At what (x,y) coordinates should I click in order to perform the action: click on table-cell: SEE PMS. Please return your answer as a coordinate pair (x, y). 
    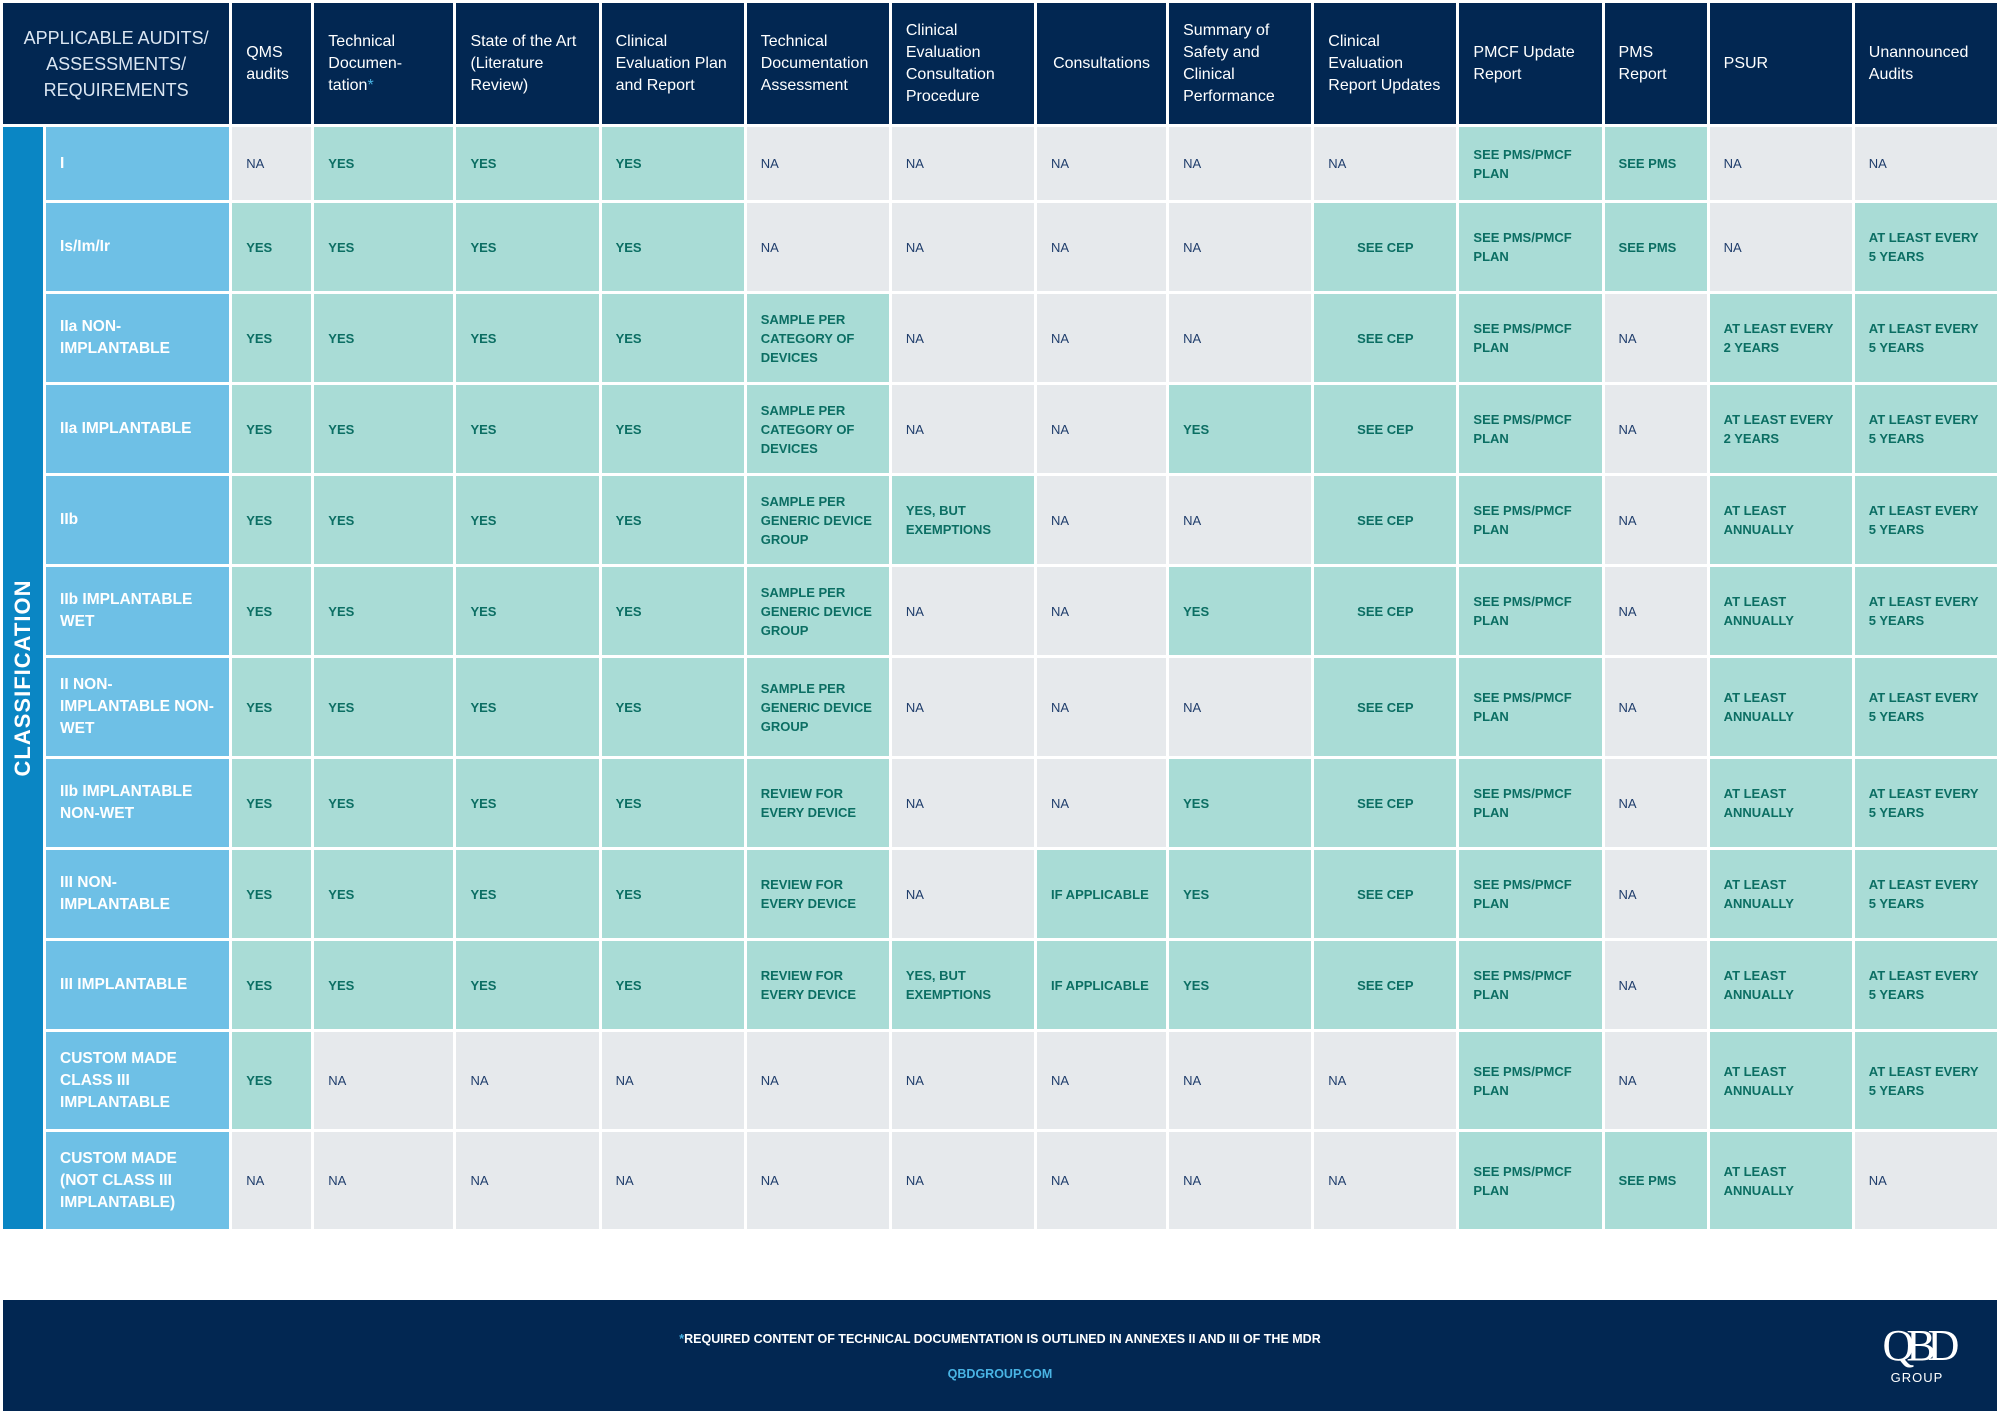
    Looking at the image, I should click on (1655, 1180).